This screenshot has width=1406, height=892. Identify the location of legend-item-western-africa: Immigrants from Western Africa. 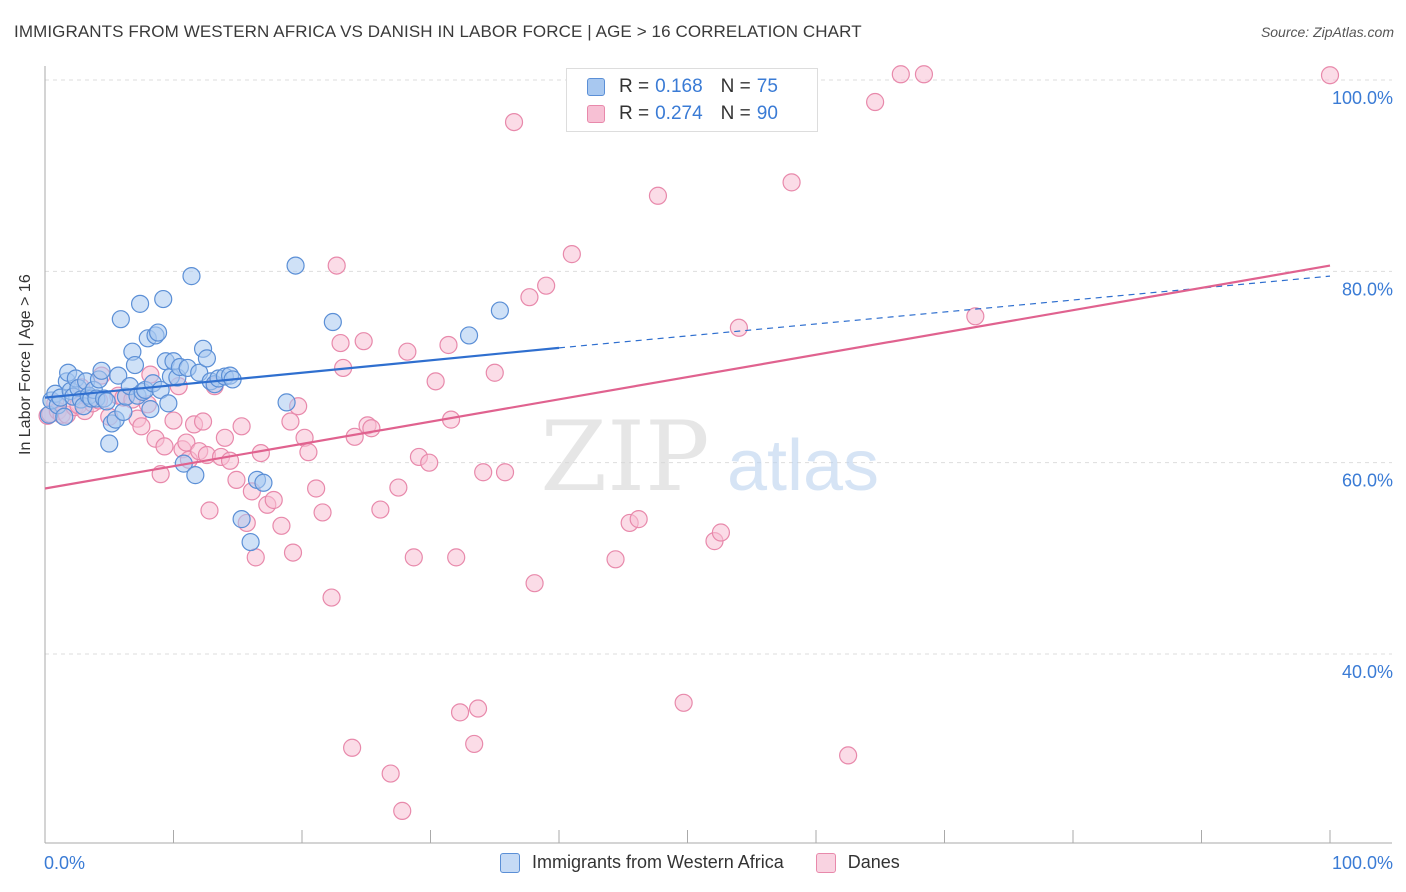
(642, 862).